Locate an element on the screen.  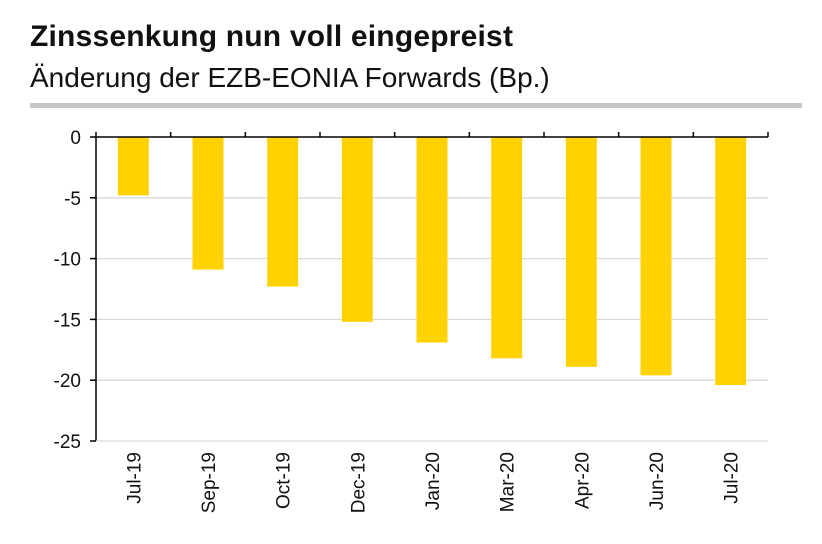
y-tick-label: -20 is located at coordinates (67, 381).